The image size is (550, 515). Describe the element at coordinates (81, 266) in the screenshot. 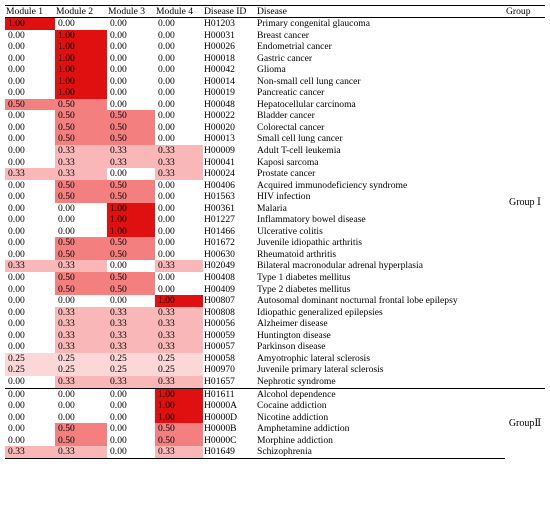

I see `module-2-cell: 0.33` at that location.